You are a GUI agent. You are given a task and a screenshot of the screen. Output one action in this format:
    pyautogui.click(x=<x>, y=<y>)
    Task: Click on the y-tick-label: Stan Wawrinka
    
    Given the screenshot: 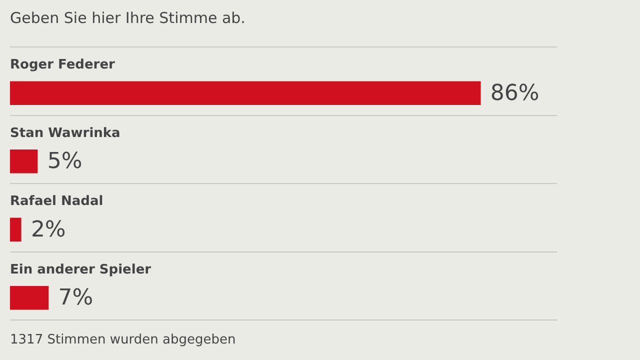 What is the action you would take?
    pyautogui.click(x=65, y=133)
    